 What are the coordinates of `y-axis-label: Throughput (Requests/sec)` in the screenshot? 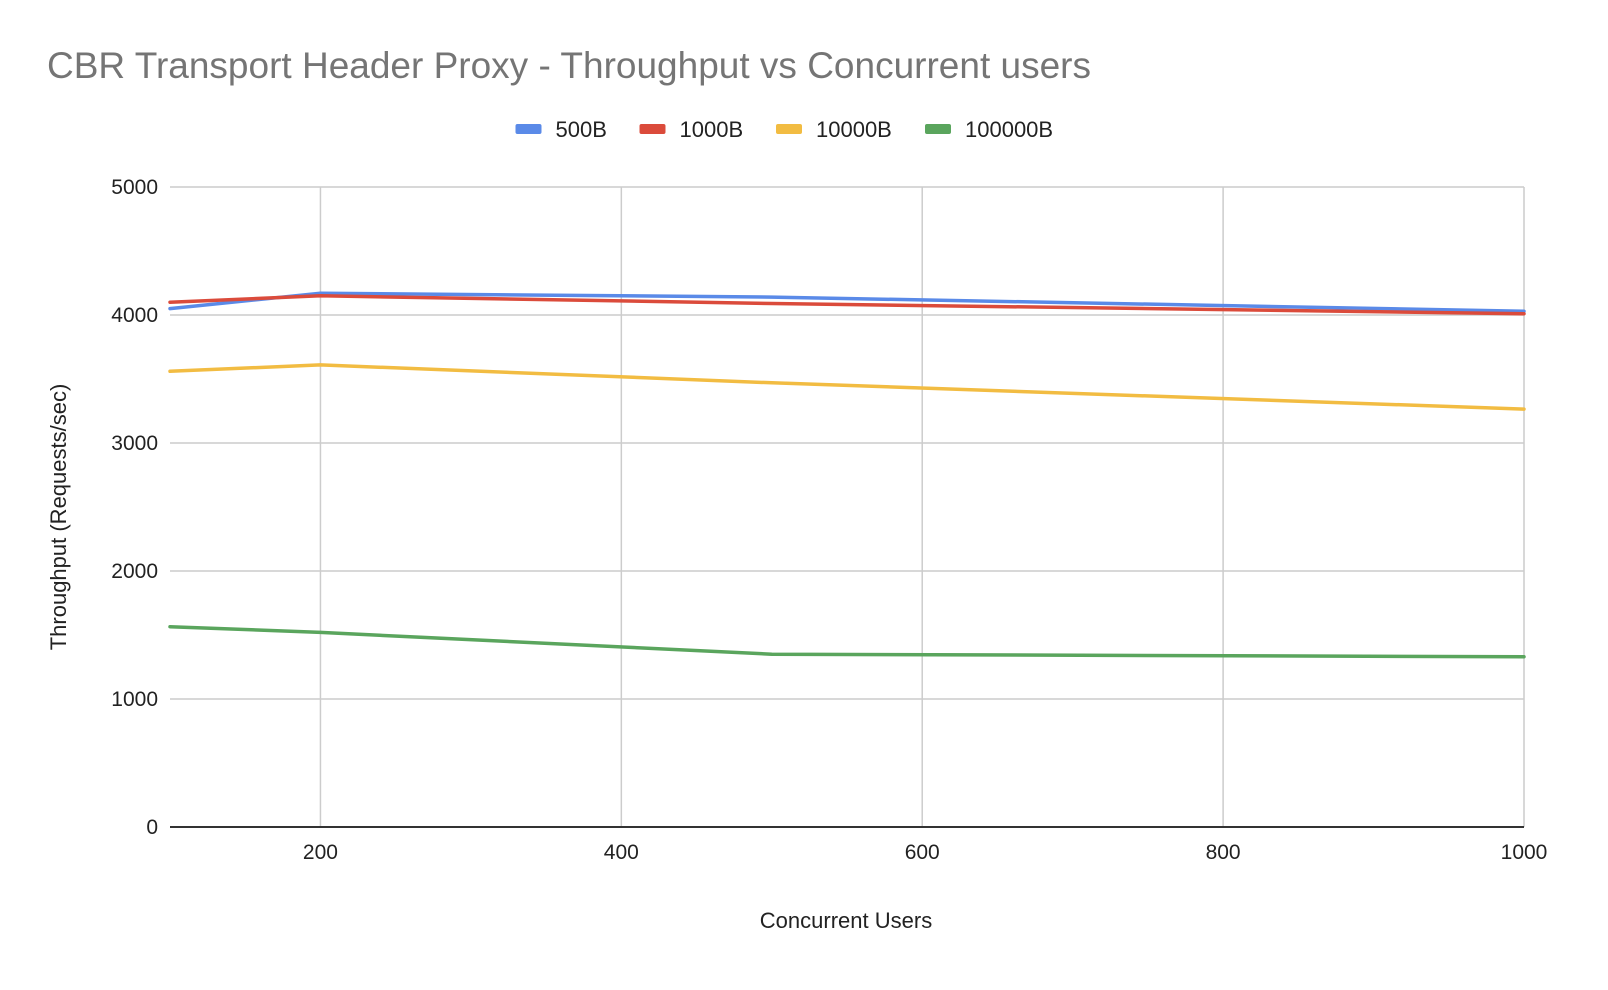 It's located at (58, 517).